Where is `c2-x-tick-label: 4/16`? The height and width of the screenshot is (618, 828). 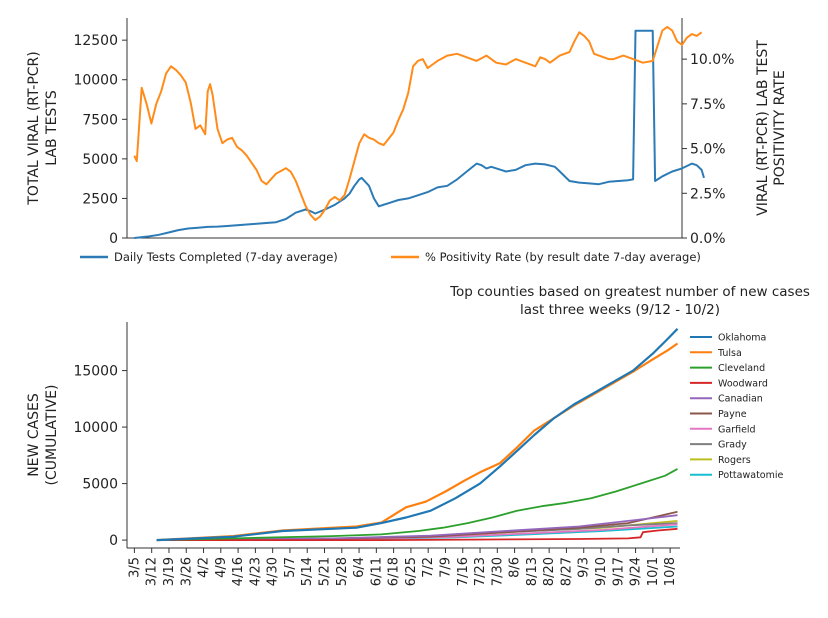 c2-x-tick-label: 4/16 is located at coordinates (238, 571).